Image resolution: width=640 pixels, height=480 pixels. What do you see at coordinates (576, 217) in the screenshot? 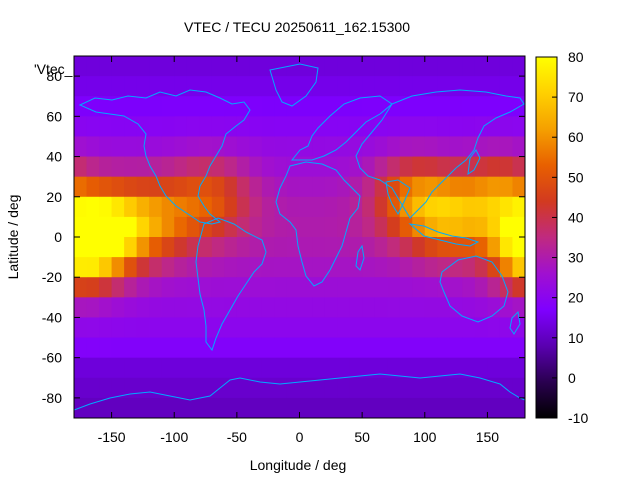
I see `colorbar-tick-label: 40` at bounding box center [576, 217].